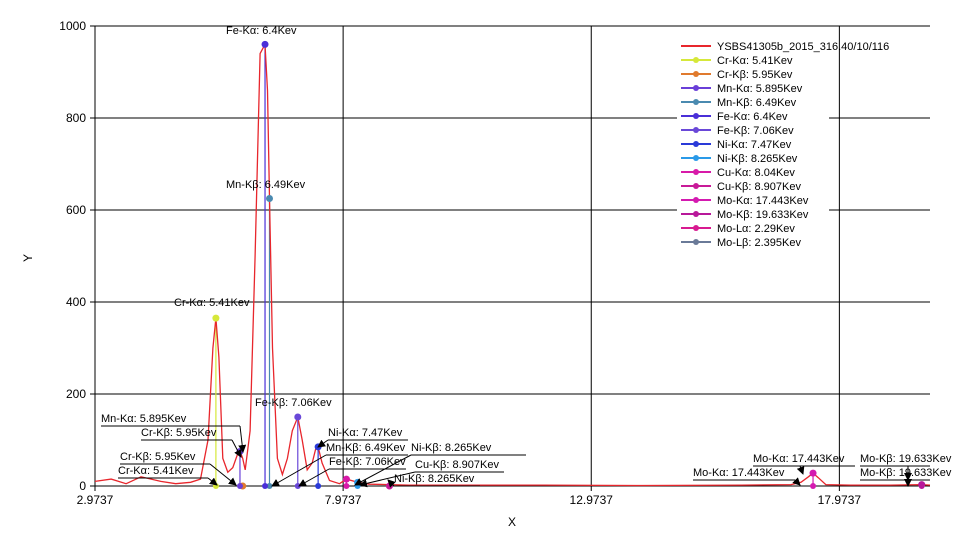 The height and width of the screenshot is (534, 958). What do you see at coordinates (343, 500) in the screenshot?
I see `x-tick-label: 7.9737` at bounding box center [343, 500].